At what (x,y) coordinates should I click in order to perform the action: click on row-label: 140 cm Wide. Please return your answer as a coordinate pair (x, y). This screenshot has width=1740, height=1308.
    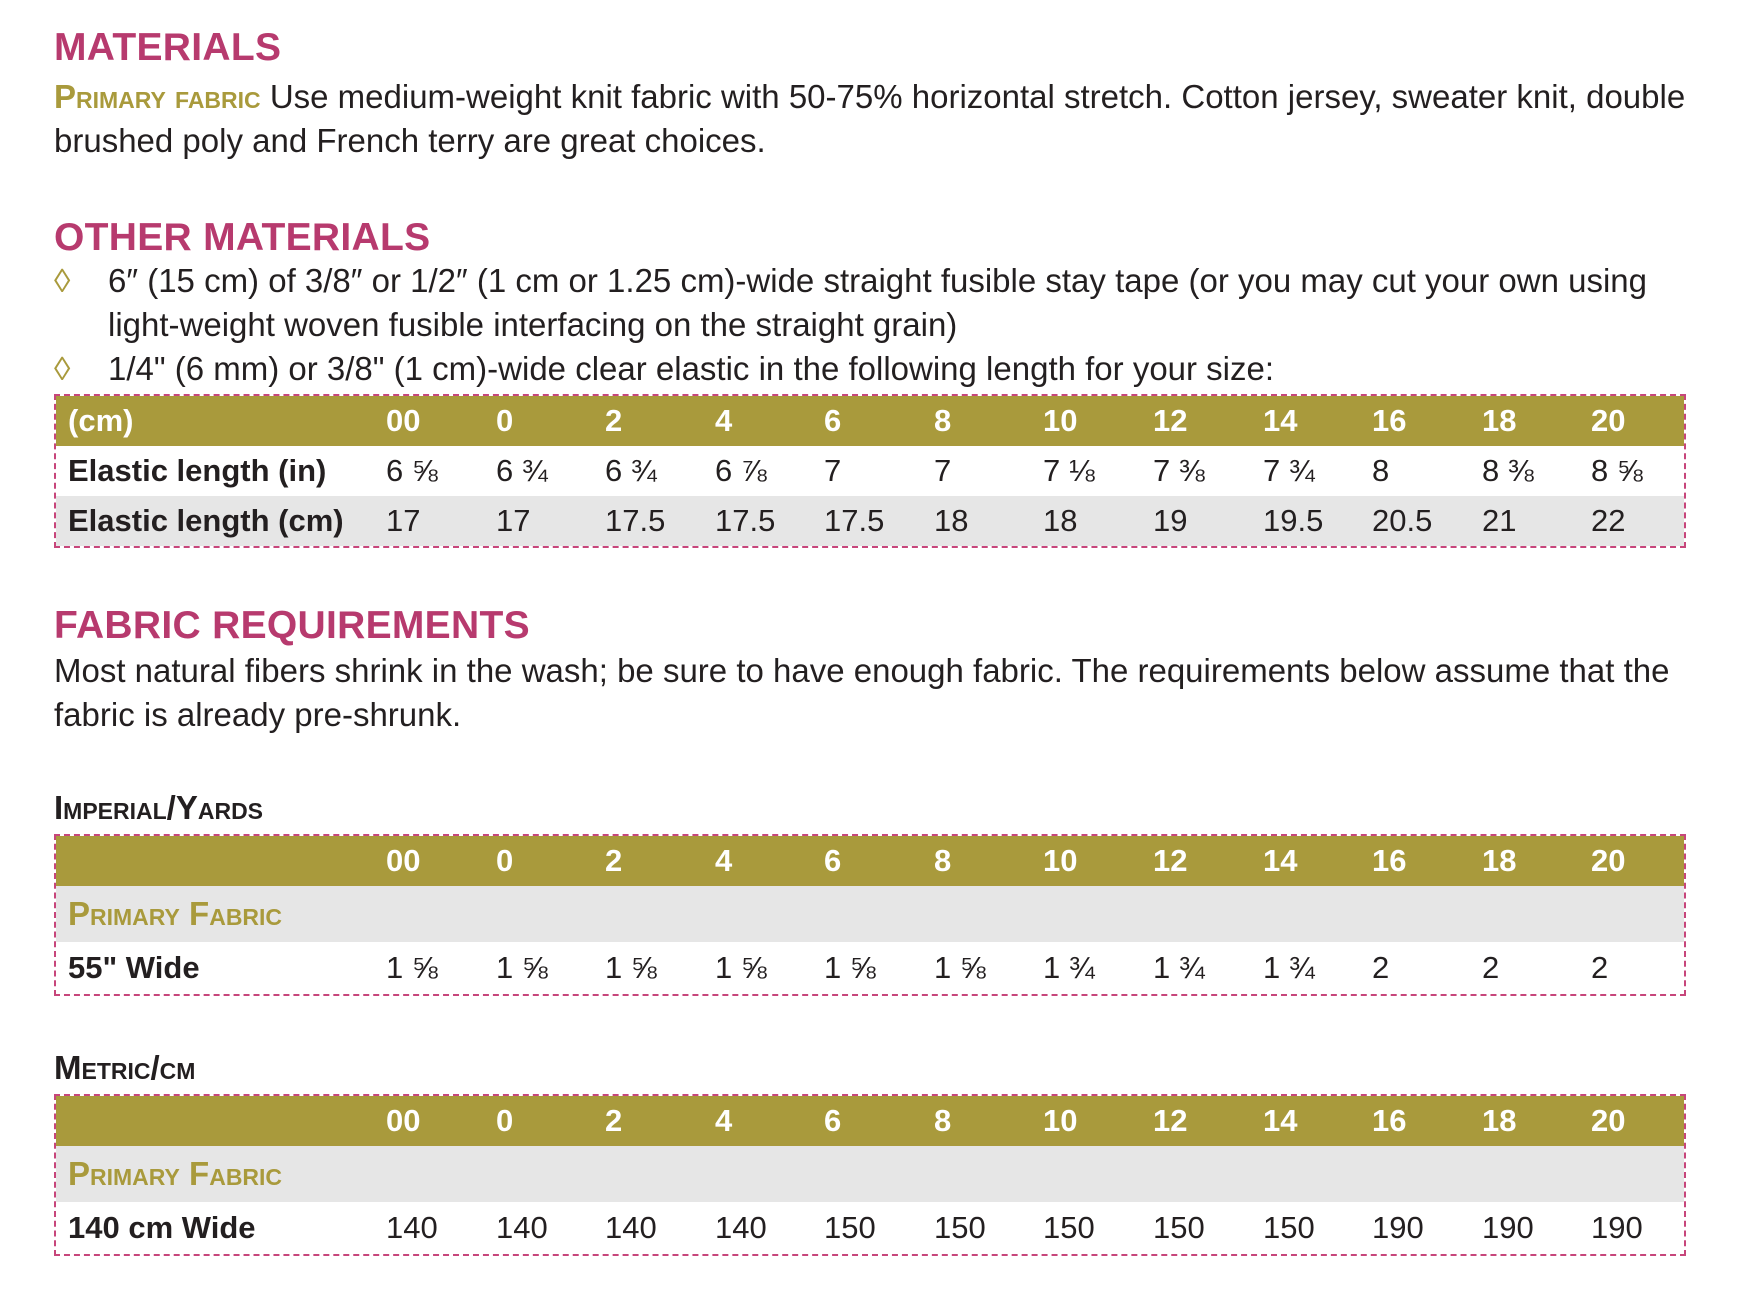
    Looking at the image, I should click on (162, 1227).